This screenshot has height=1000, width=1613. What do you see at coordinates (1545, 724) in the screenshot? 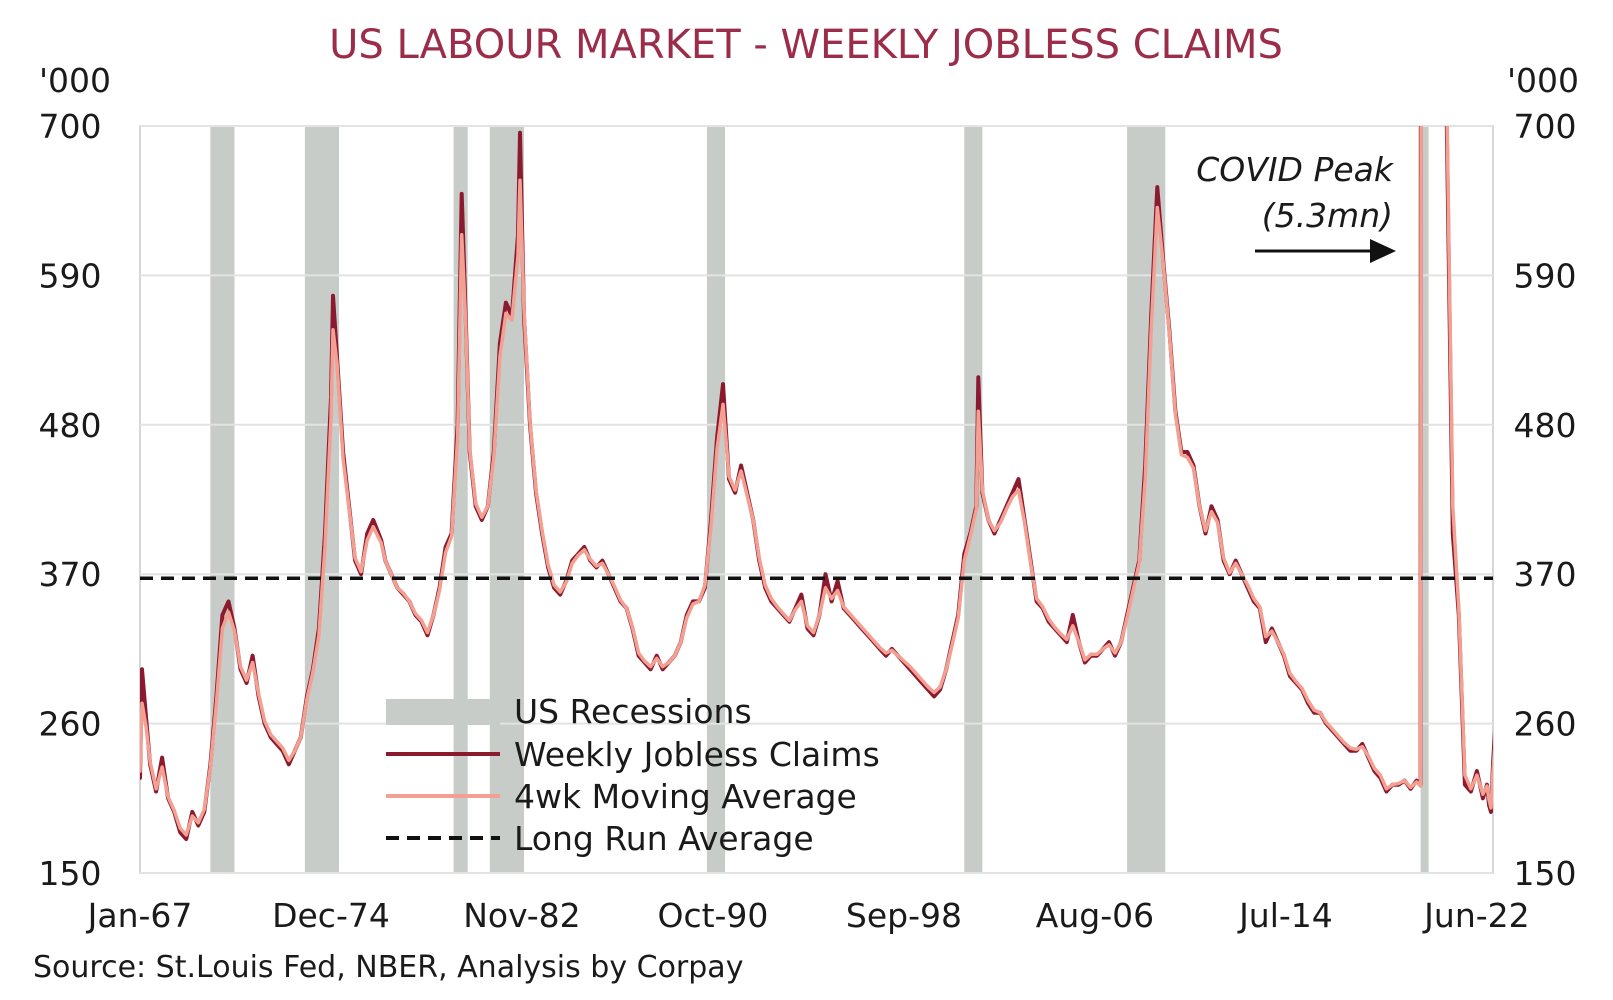
I see `y-tick-right-260: 260` at bounding box center [1545, 724].